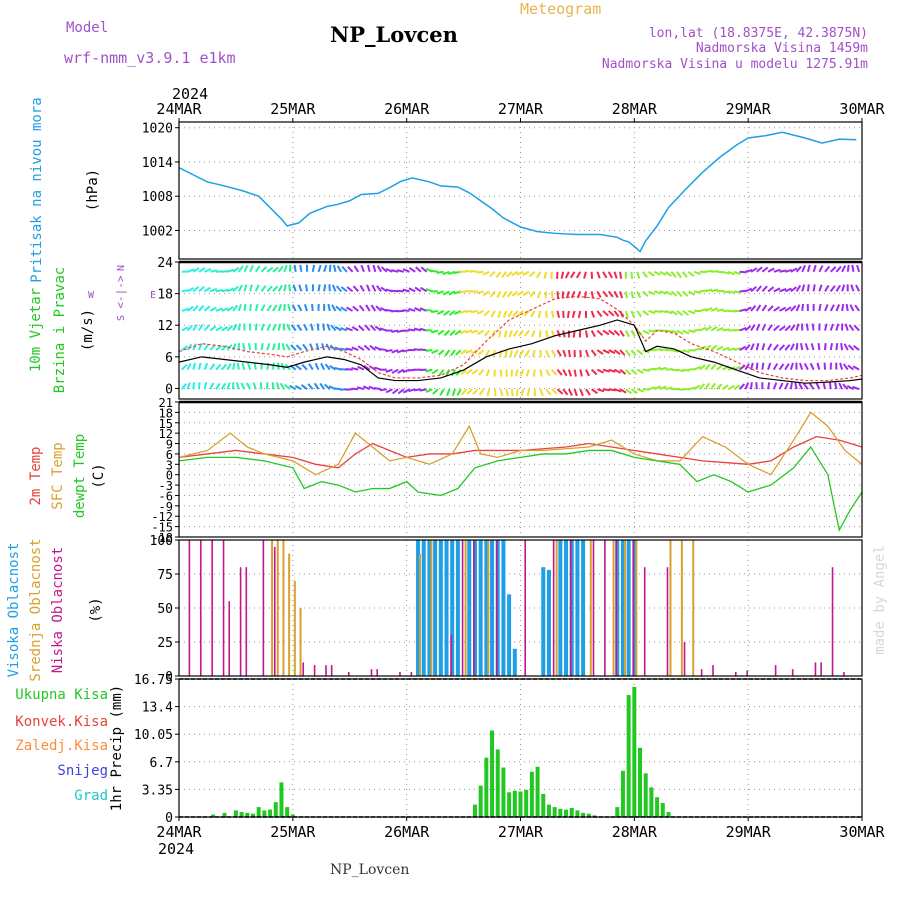  What do you see at coordinates (407, 832) in the screenshot?
I see `x-tick-label-bottom: 26MAR` at bounding box center [407, 832].